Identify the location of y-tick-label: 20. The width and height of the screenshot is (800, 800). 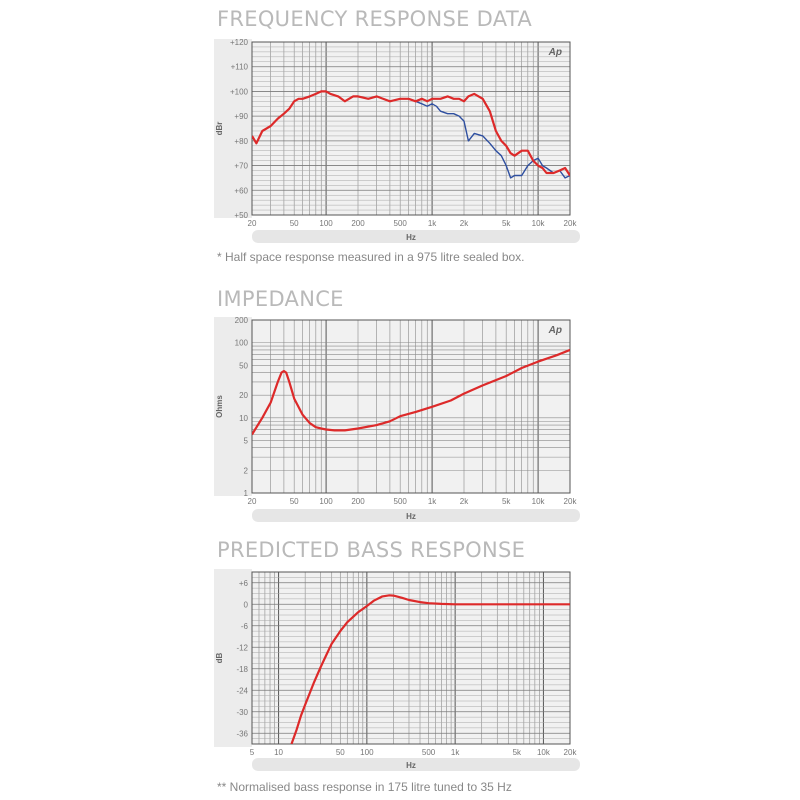
(243, 395).